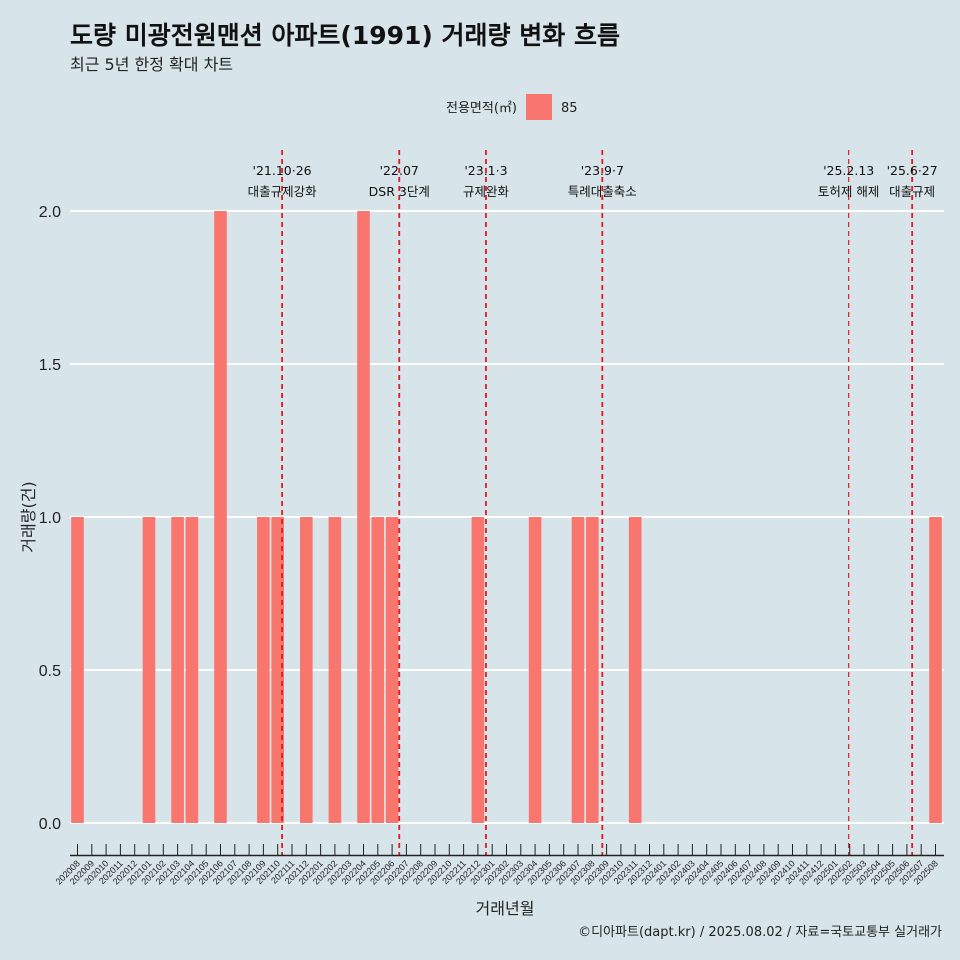 The width and height of the screenshot is (960, 960). Describe the element at coordinates (848, 170) in the screenshot. I see `event-date-label: '25.2.13` at that location.